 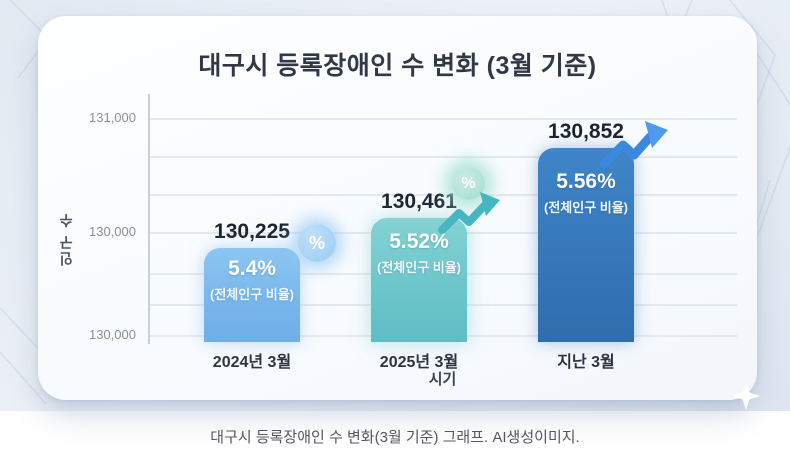 What do you see at coordinates (112, 231) in the screenshot?
I see `y-tick-middle: 130,000` at bounding box center [112, 231].